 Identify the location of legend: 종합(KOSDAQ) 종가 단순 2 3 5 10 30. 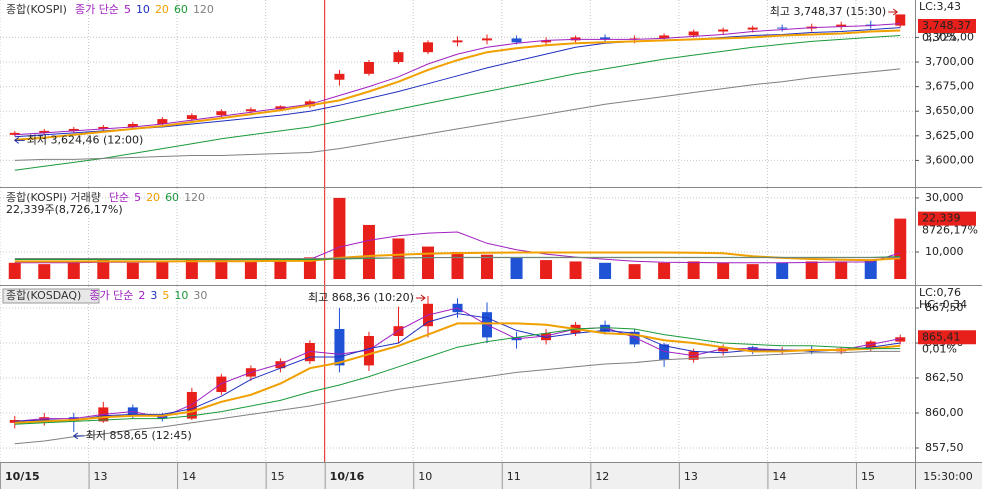
(106, 295).